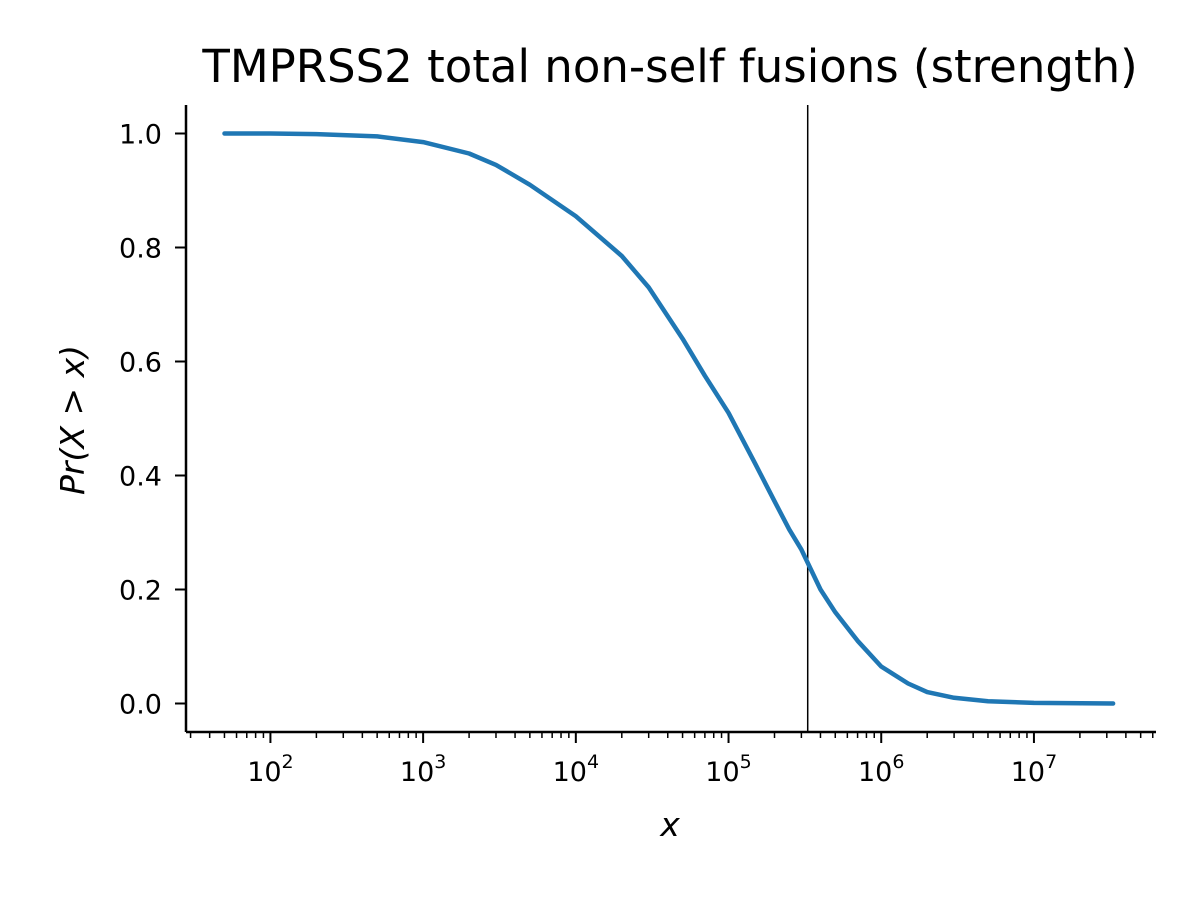 The width and height of the screenshot is (1200, 900). Describe the element at coordinates (746, 762) in the screenshot. I see `x-tick-label-exponent: 5` at that location.